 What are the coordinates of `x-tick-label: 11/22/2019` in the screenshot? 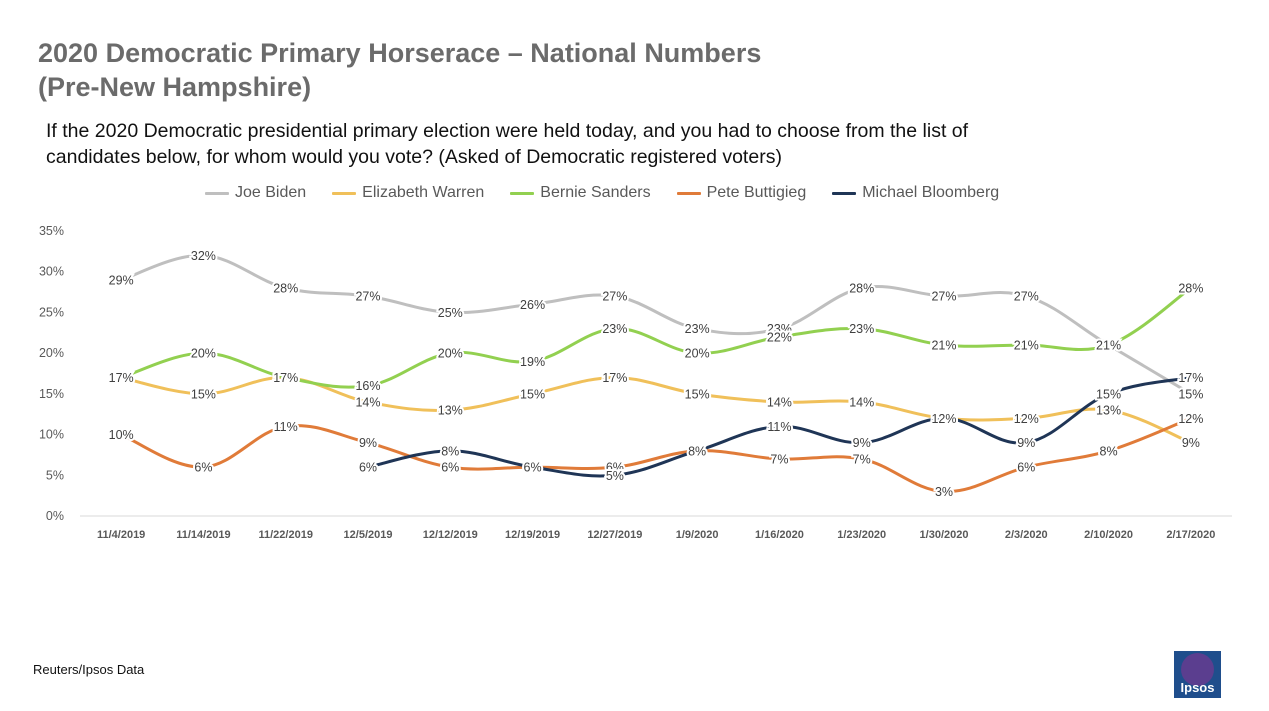 It's located at (285, 535).